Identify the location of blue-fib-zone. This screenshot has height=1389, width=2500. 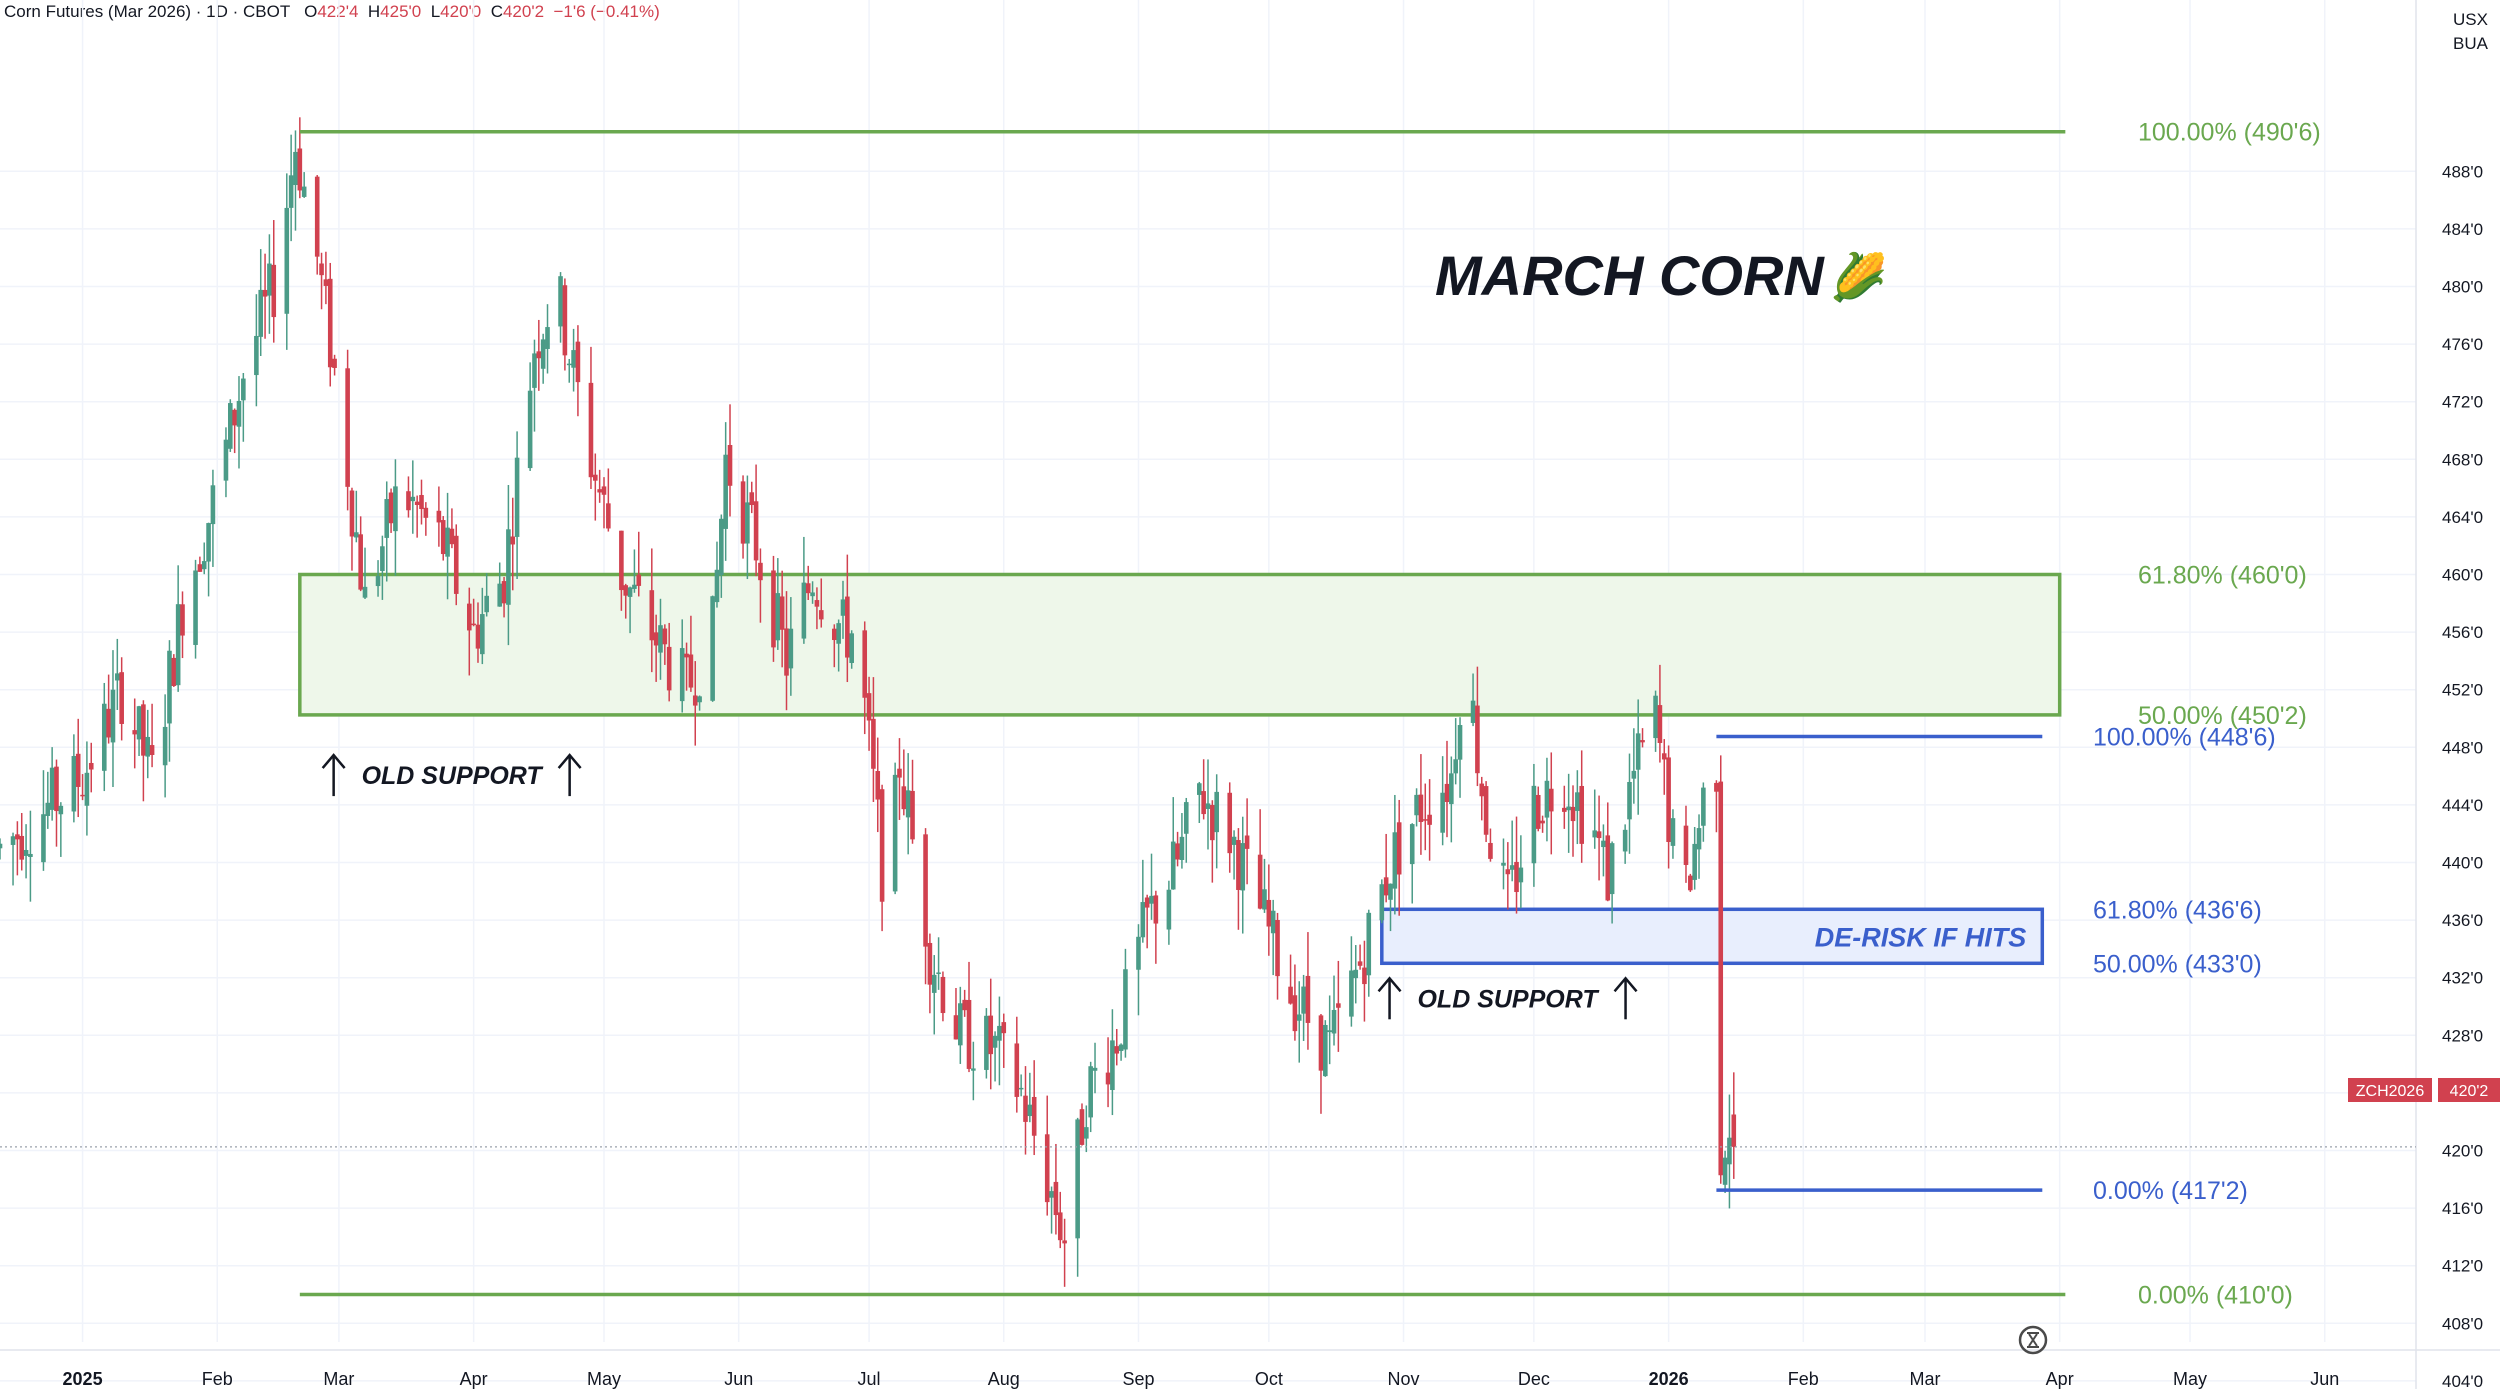
(1712, 936).